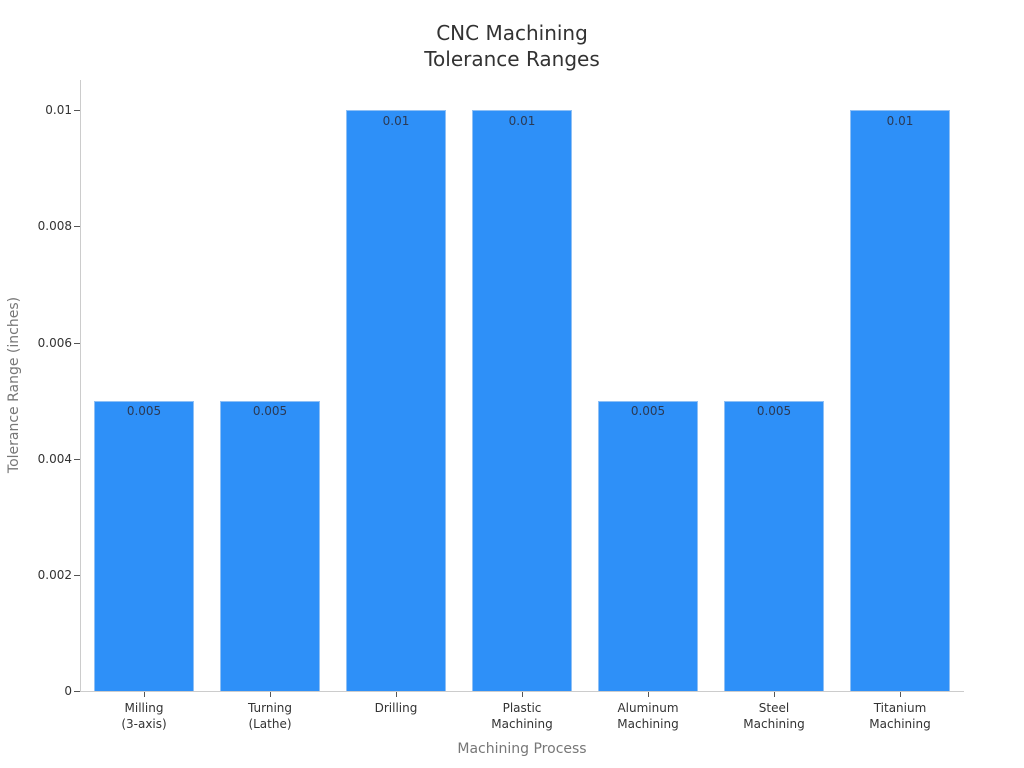 The image size is (1024, 768). Describe the element at coordinates (144, 716) in the screenshot. I see `x-tick-label: Milling (3-axis)` at that location.